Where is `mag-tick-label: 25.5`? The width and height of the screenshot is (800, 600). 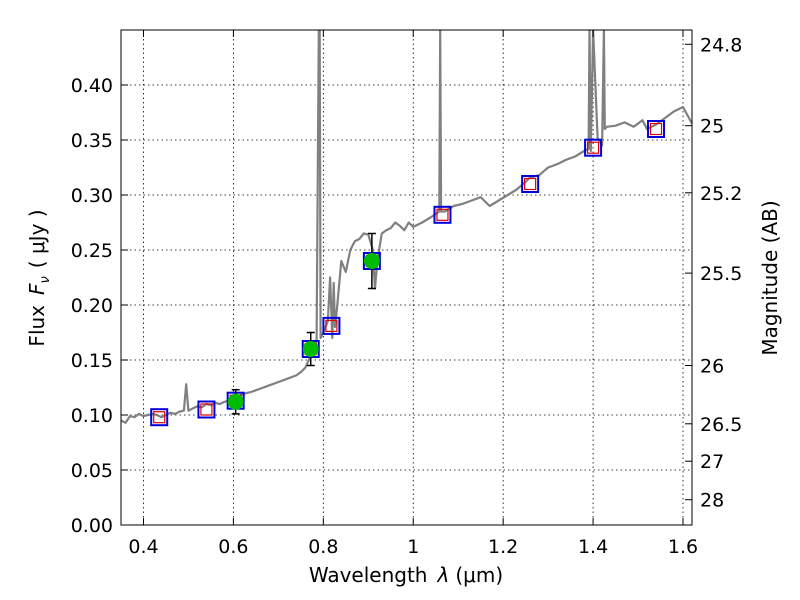 mag-tick-label: 25.5 is located at coordinates (721, 274).